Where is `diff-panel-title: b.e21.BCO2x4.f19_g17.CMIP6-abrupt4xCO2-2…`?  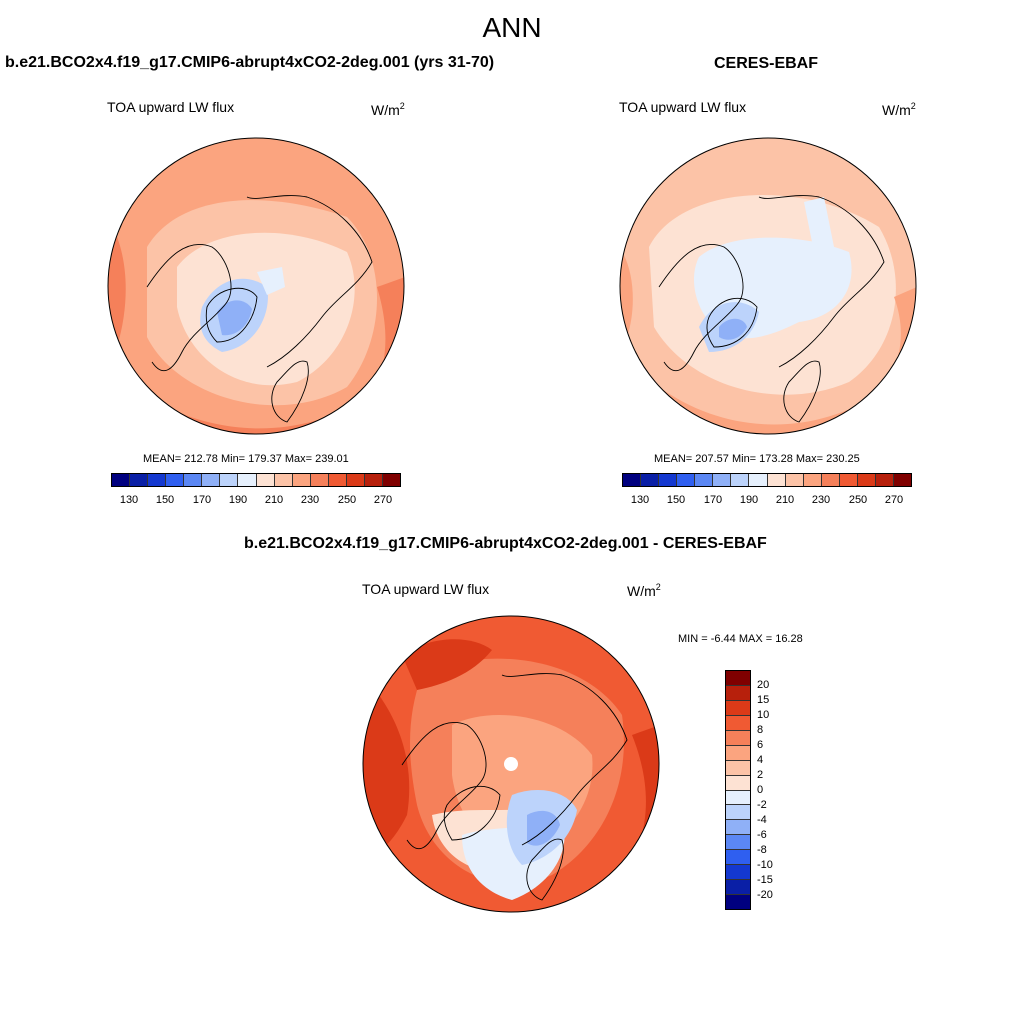 diff-panel-title: b.e21.BCO2x4.f19_g17.CMIP6-abrupt4xCO2-2… is located at coordinates (505, 543).